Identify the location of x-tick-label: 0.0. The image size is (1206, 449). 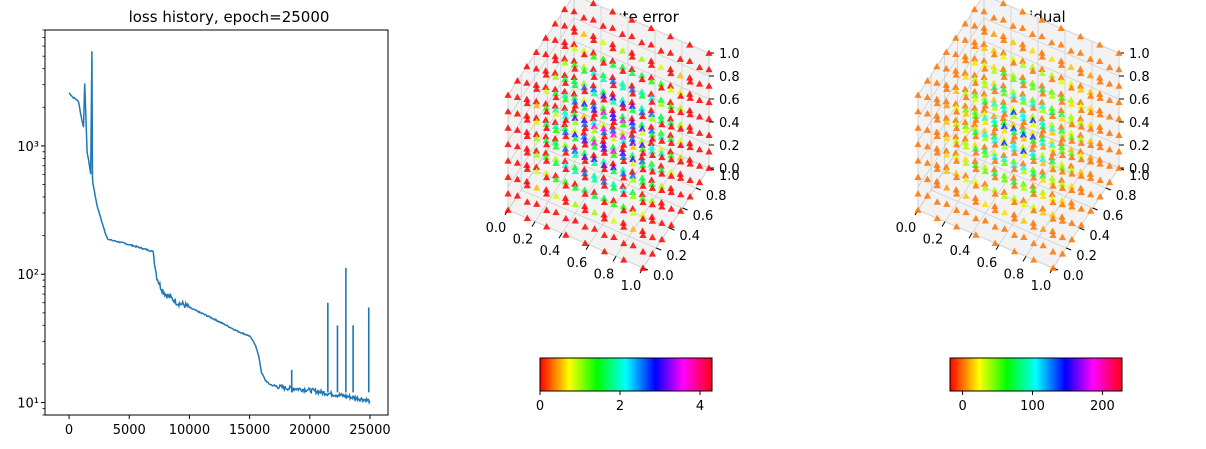
(496, 228).